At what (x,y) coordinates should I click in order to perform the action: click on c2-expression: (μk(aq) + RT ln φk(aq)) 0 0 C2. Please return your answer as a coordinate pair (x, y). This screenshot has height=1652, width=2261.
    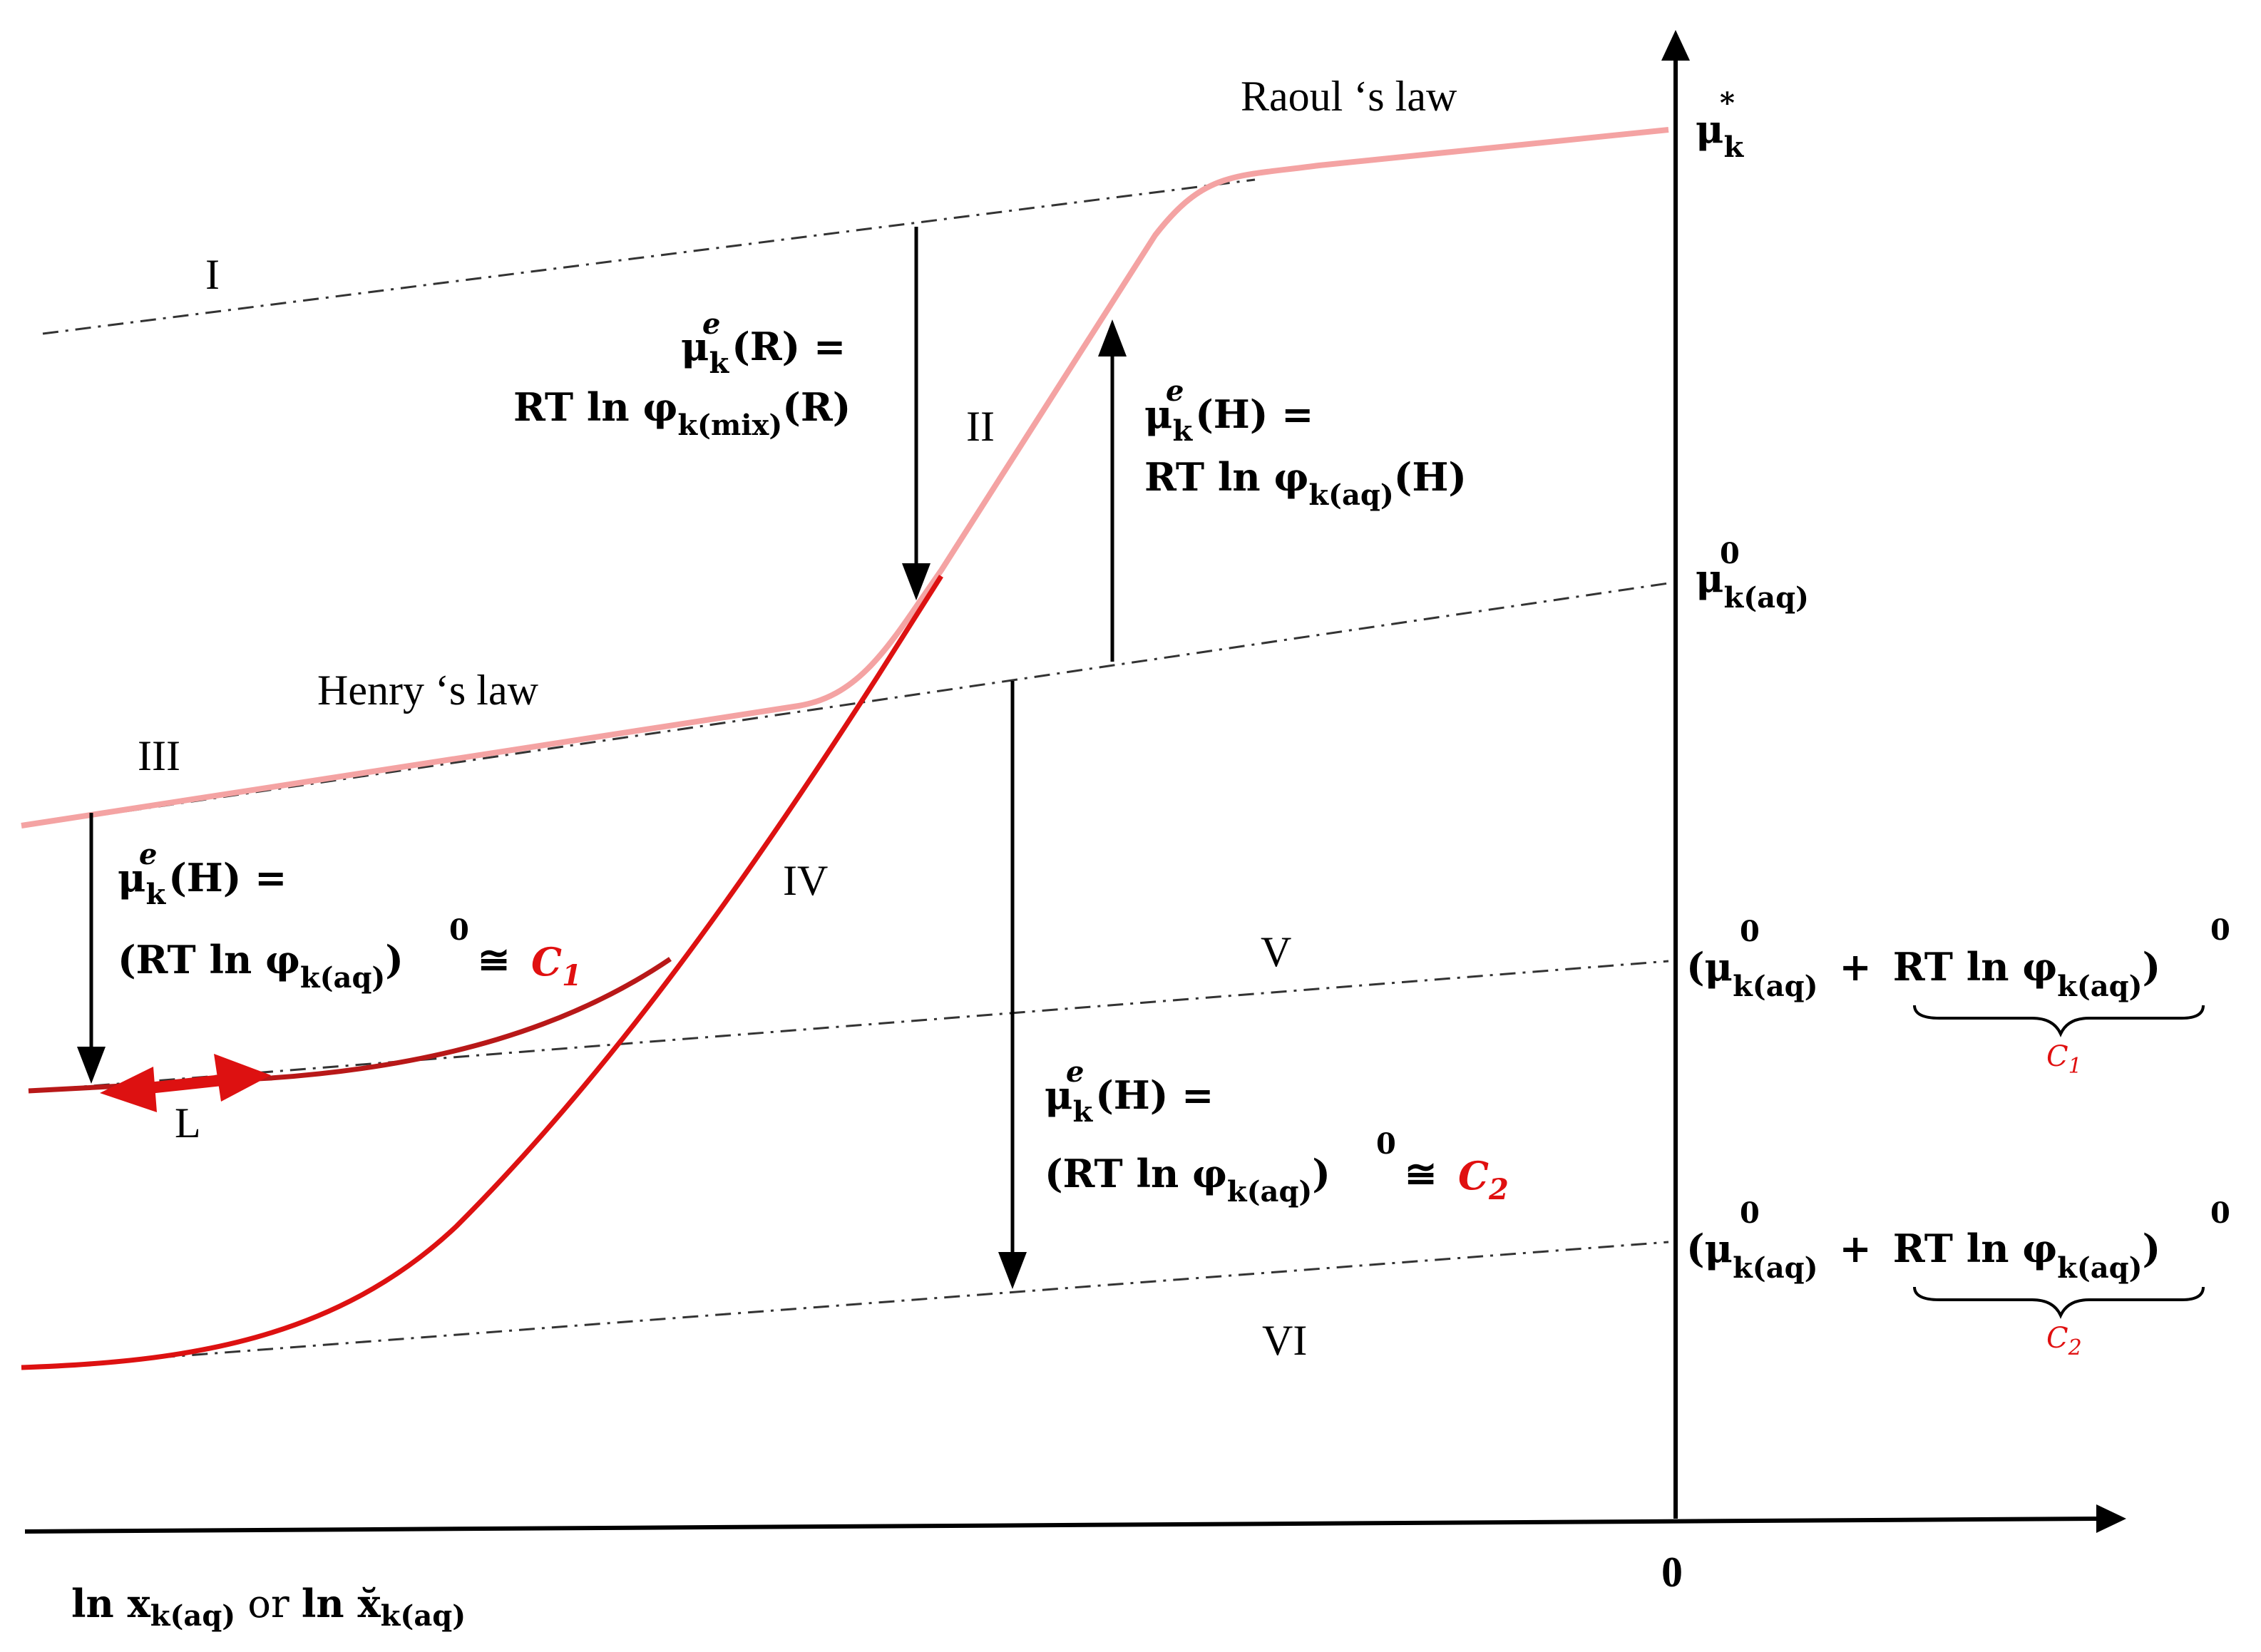
    Looking at the image, I should click on (1958, 1278).